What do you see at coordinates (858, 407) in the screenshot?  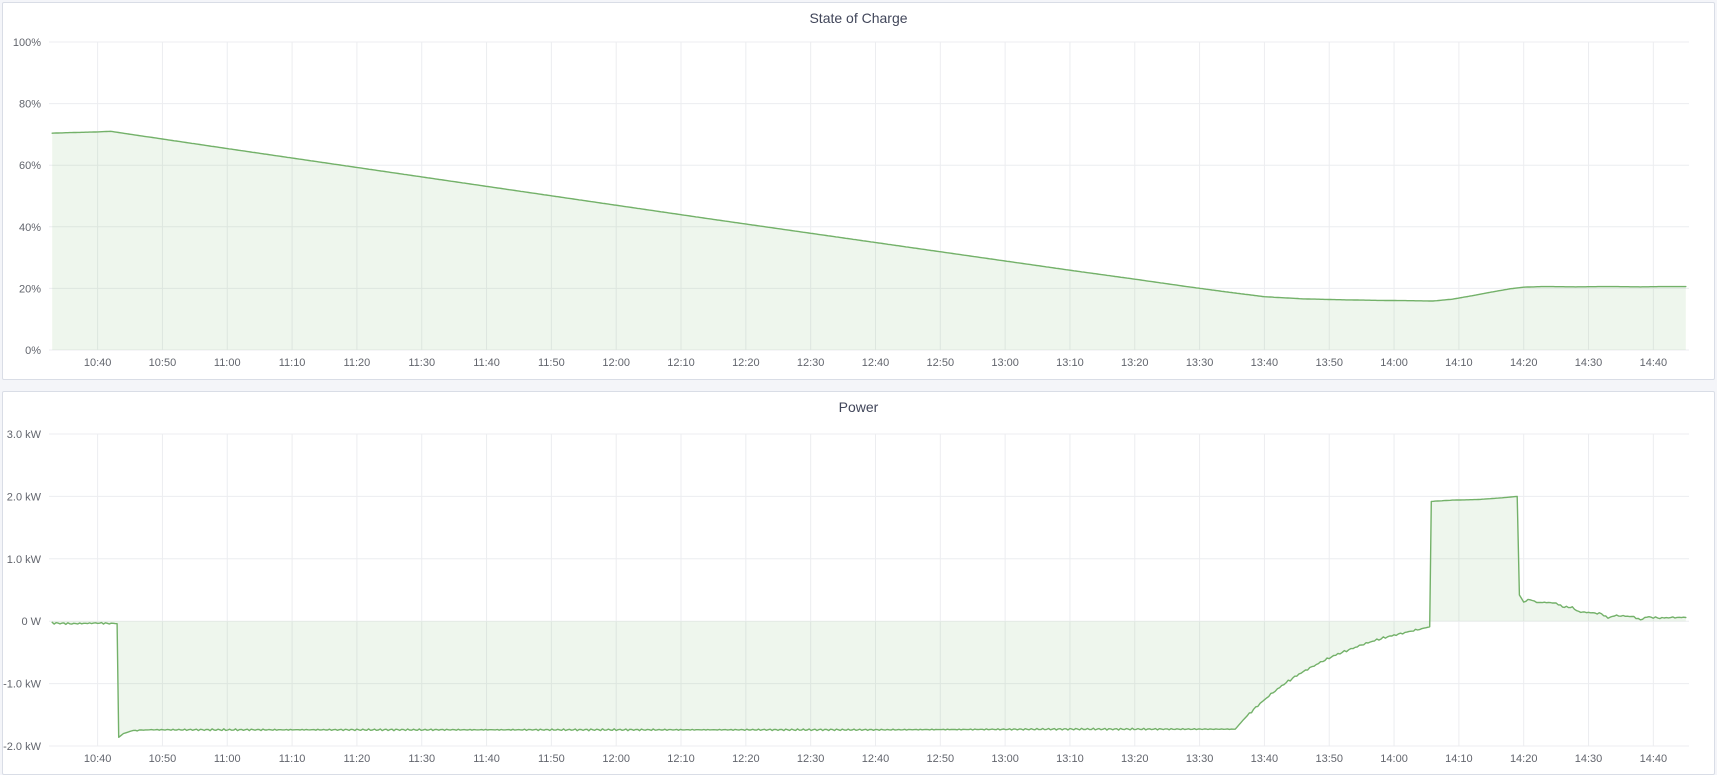 I see `panel-title-power: Power` at bounding box center [858, 407].